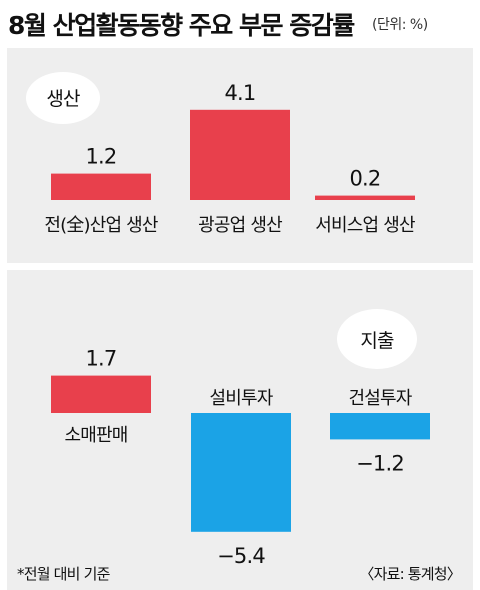 Image resolution: width=480 pixels, height=590 pixels. What do you see at coordinates (181, 25) in the screenshot?
I see `chart-title: 8월 산업활동동향 주요 부문 증감률` at bounding box center [181, 25].